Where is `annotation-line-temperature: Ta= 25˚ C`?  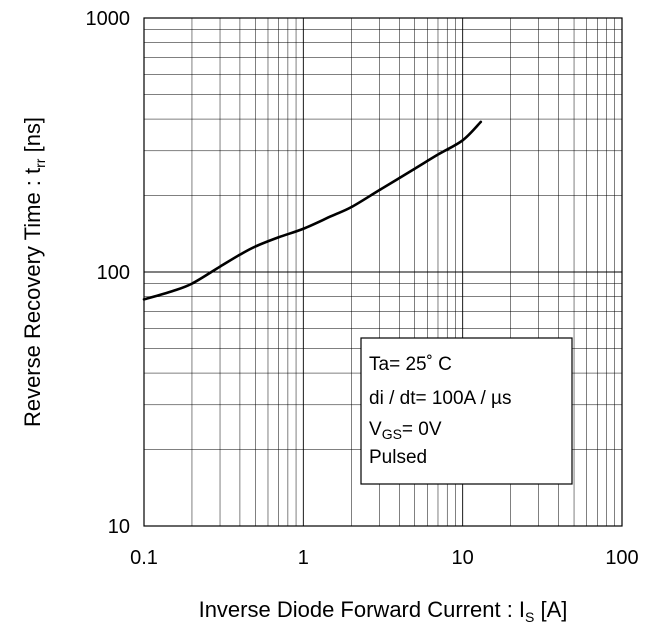
annotation-line-temperature: Ta= 25˚ C is located at coordinates (410, 364).